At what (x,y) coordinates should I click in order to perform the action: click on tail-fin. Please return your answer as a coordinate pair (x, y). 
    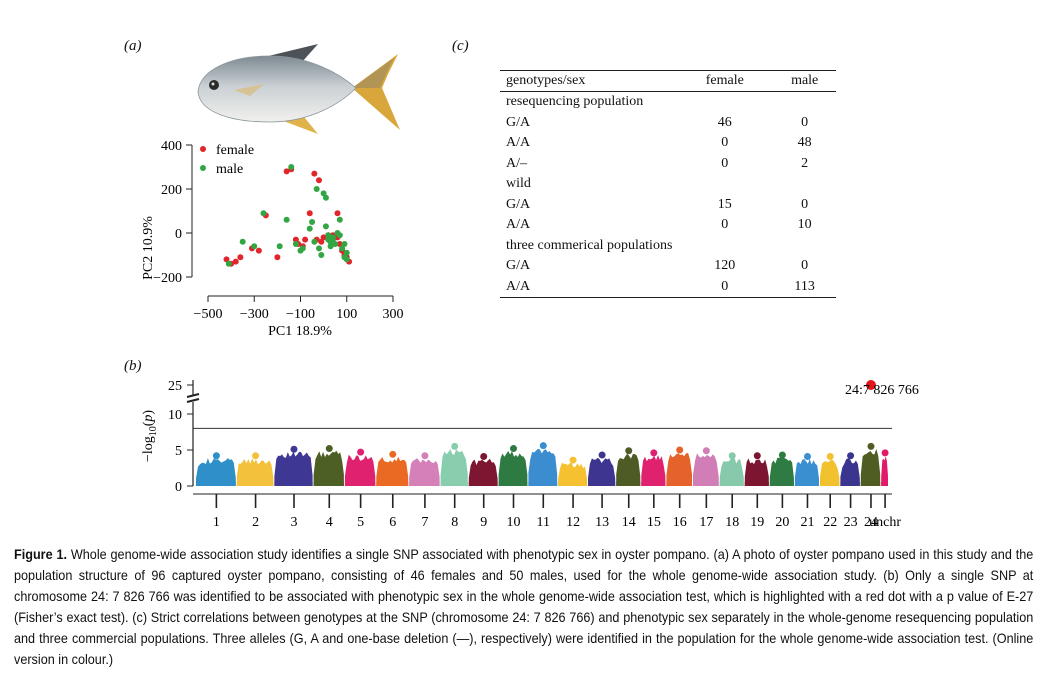
    Looking at the image, I should click on (376, 92).